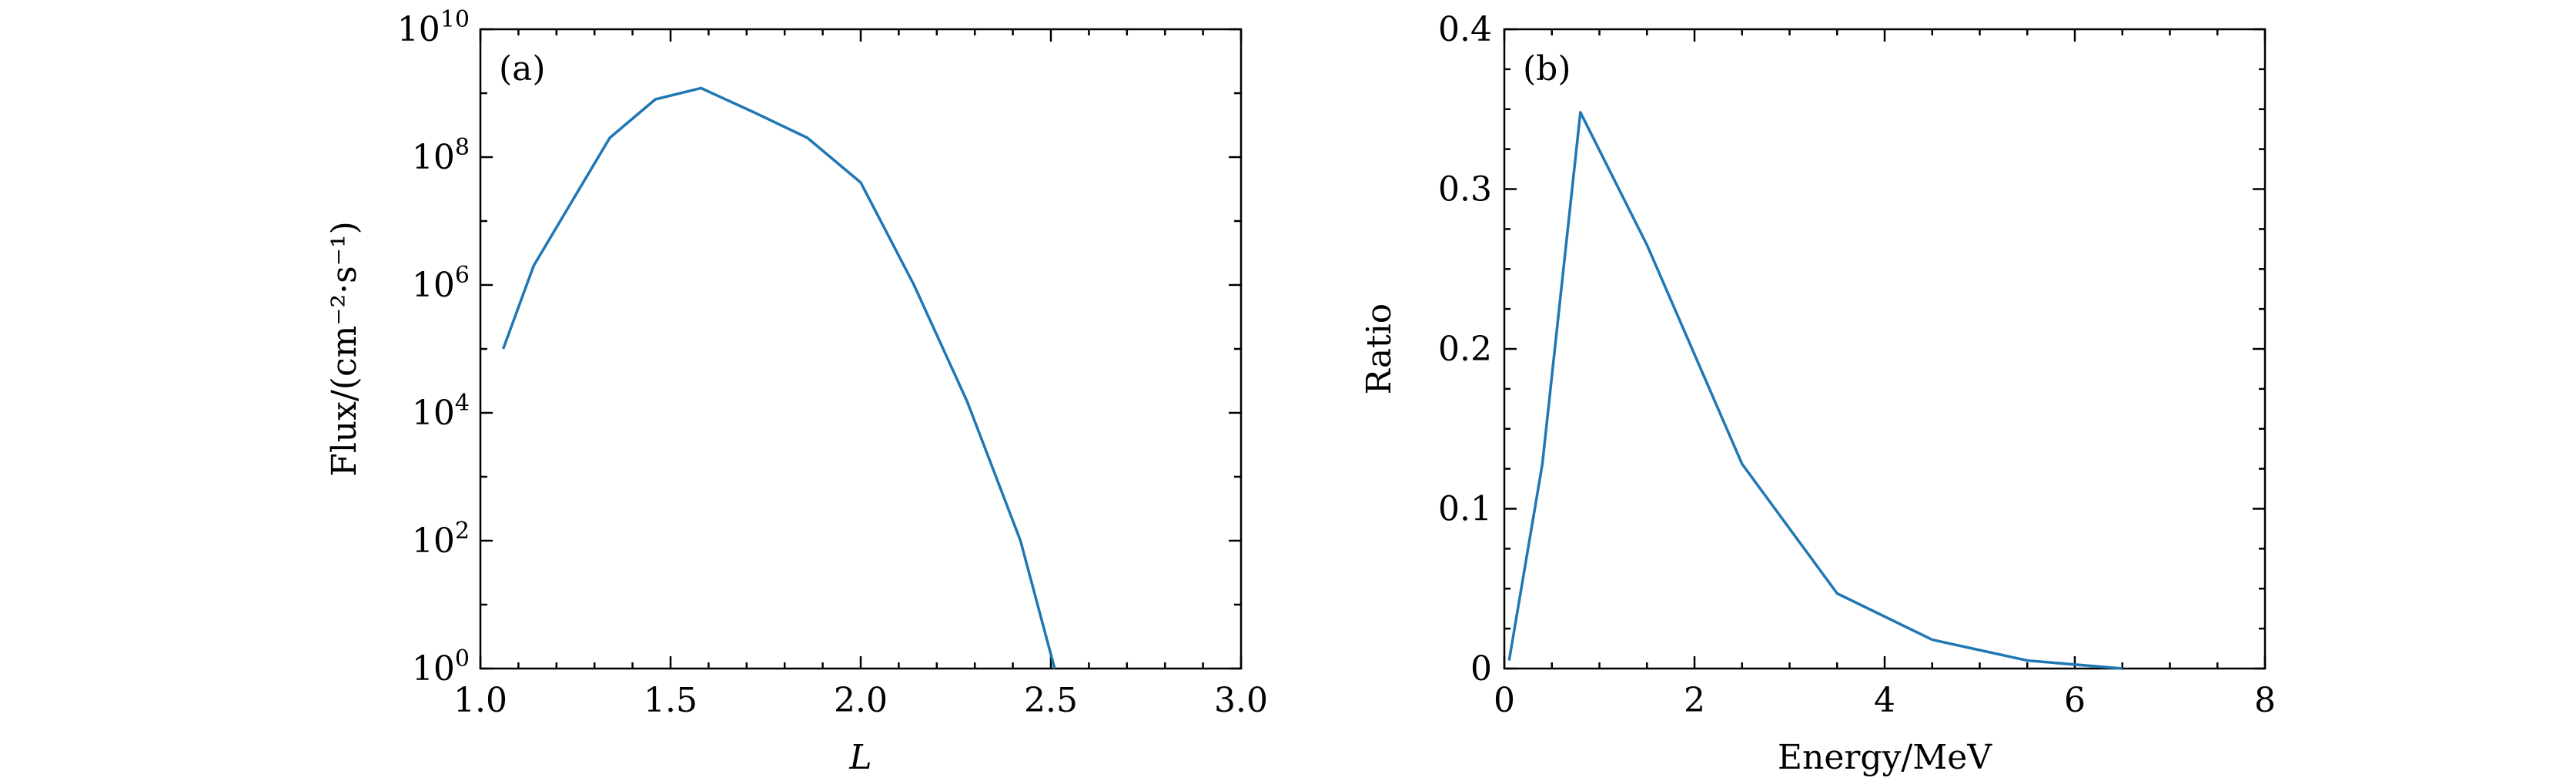 The width and height of the screenshot is (2576, 781). Describe the element at coordinates (859, 758) in the screenshot. I see `panel-a-x-axis-label: L` at that location.